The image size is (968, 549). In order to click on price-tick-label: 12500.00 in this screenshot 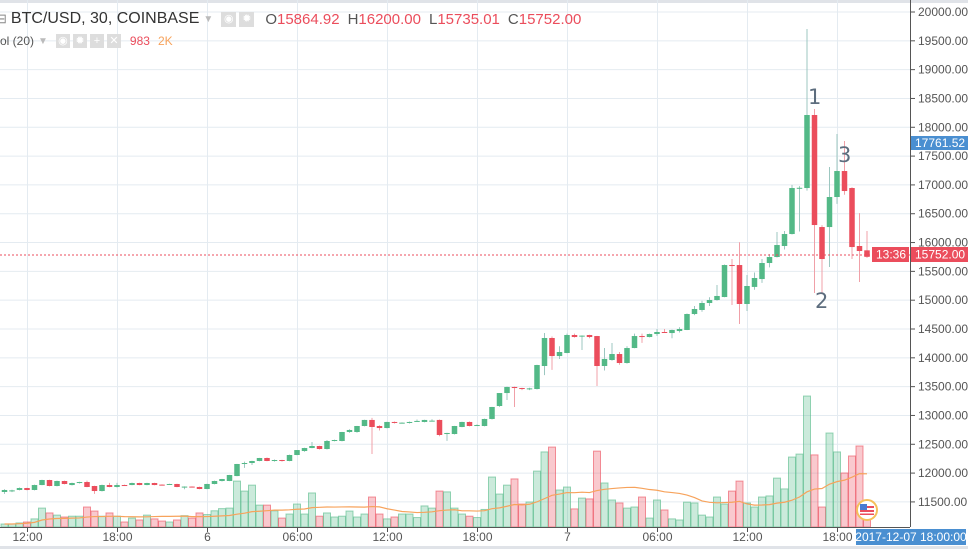, I will do `click(943, 444)`.